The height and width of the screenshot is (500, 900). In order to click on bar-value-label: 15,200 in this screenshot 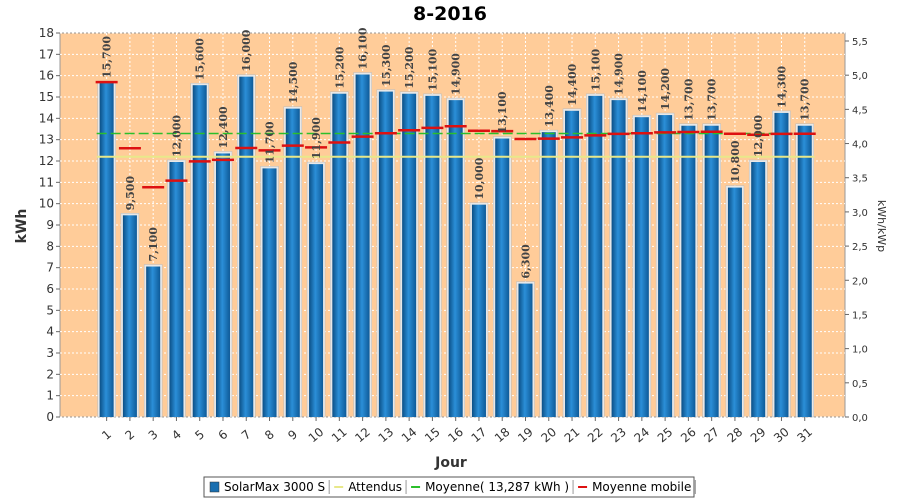, I will do `click(339, 67)`.